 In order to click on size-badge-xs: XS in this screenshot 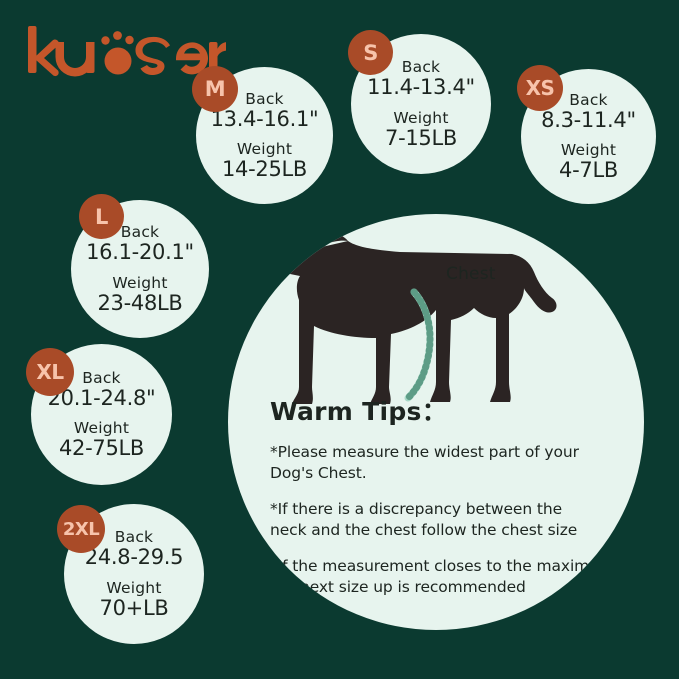, I will do `click(540, 88)`.